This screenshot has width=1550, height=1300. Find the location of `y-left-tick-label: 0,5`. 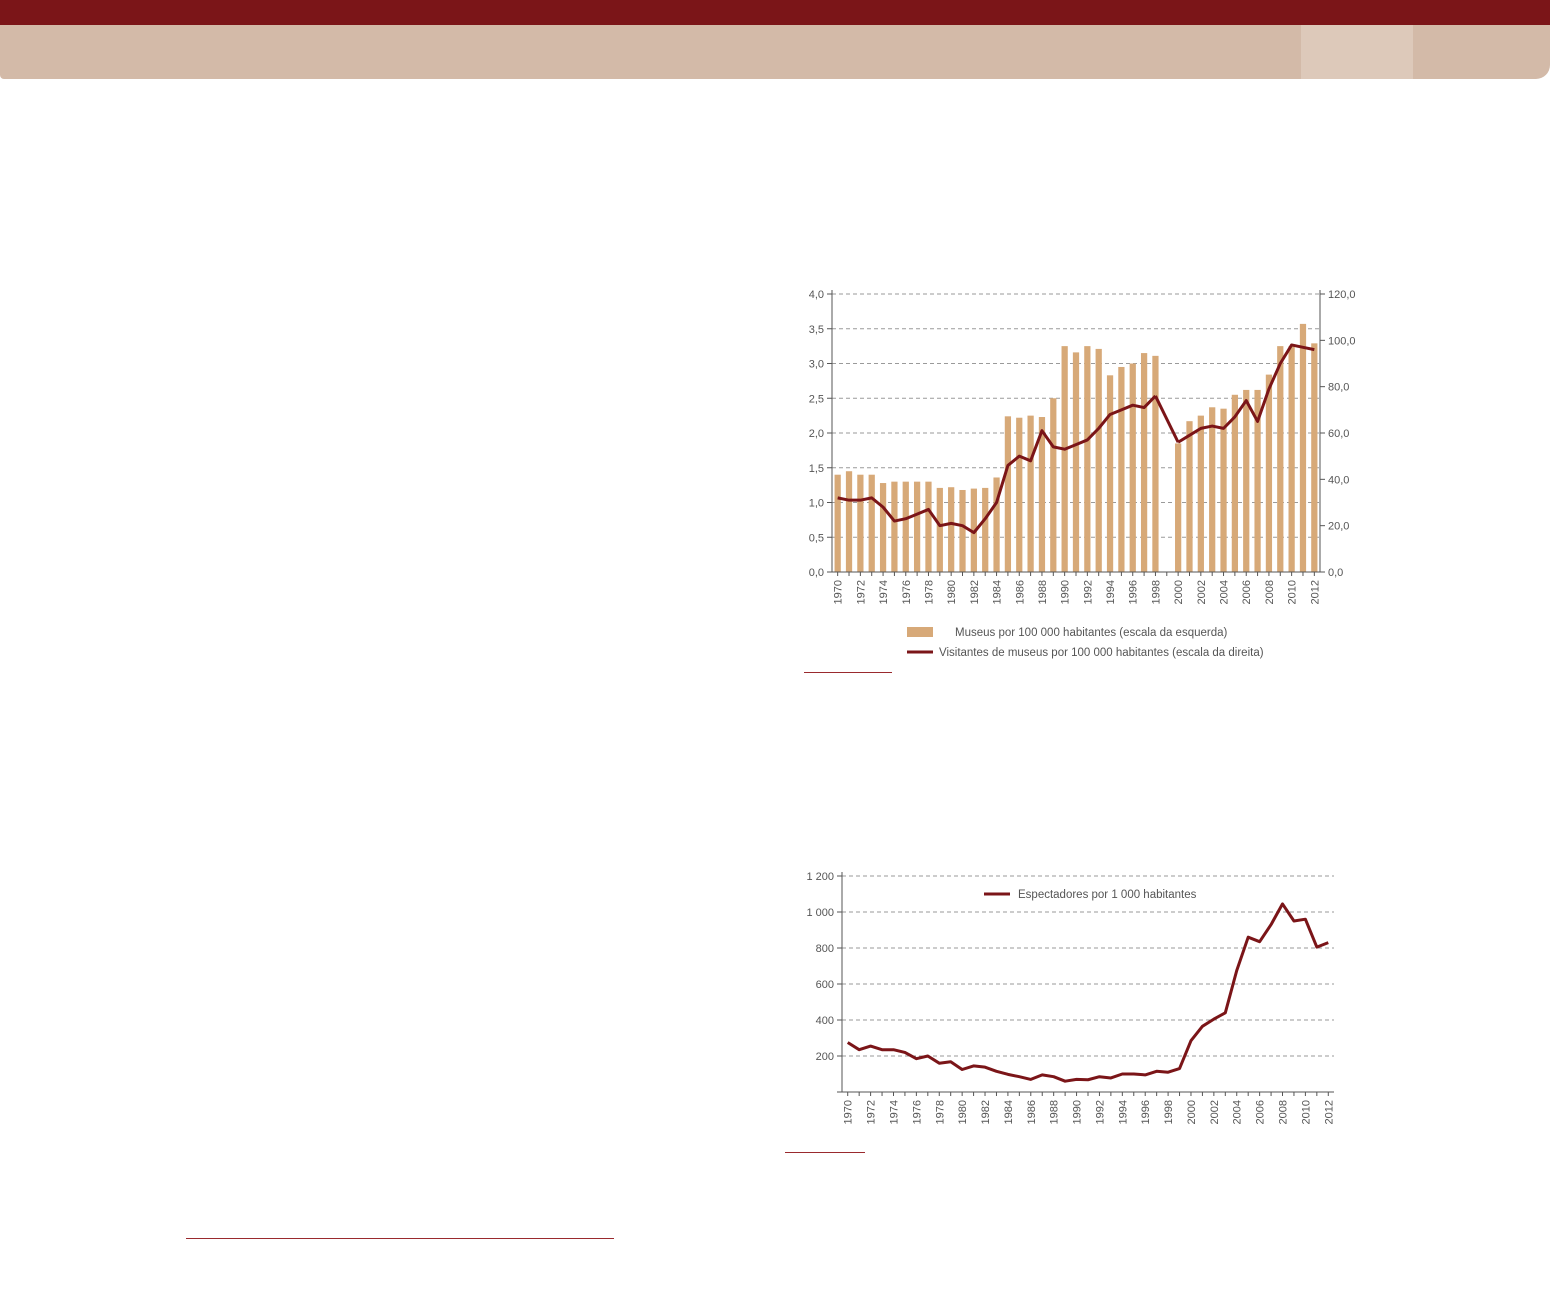

y-left-tick-label: 0,5 is located at coordinates (816, 538).